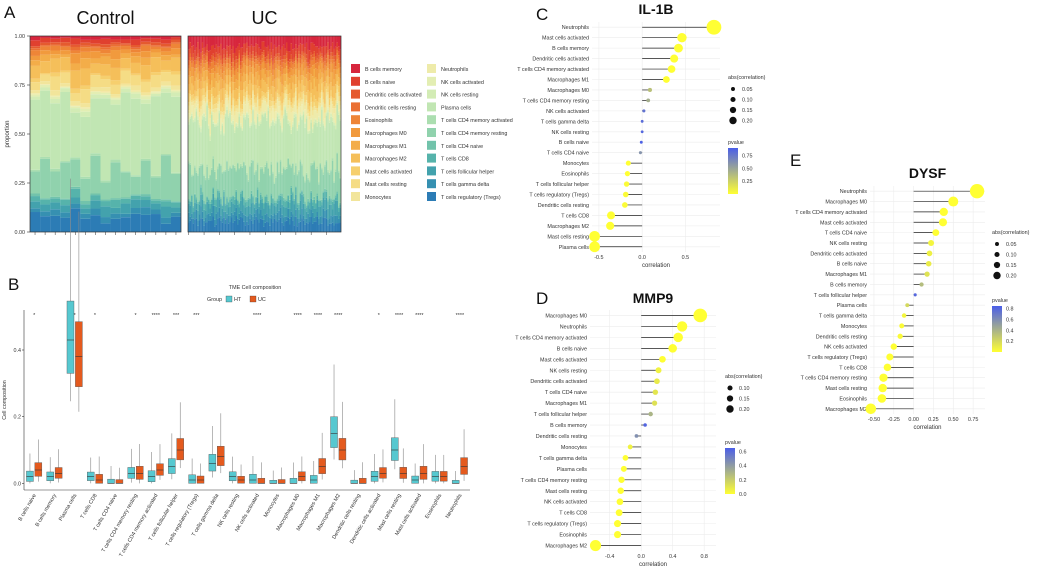  I want to click on panelC-row-label: T cells CD4 memory activated, so click(553, 70).